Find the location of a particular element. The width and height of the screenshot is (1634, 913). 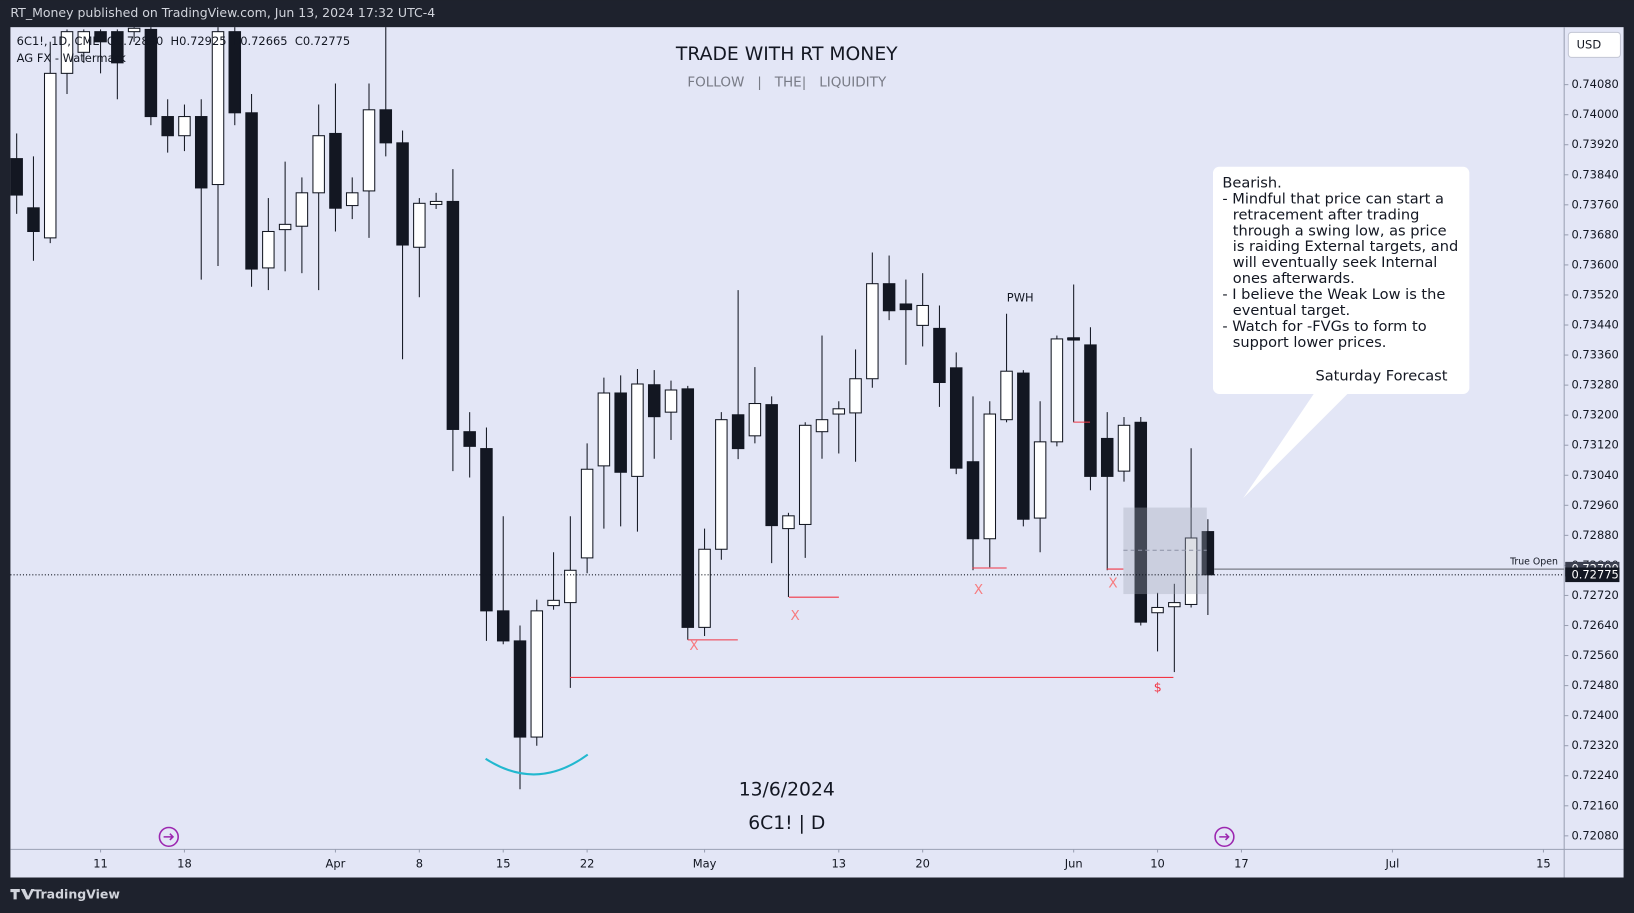

x-tick-label: 8 is located at coordinates (419, 863).